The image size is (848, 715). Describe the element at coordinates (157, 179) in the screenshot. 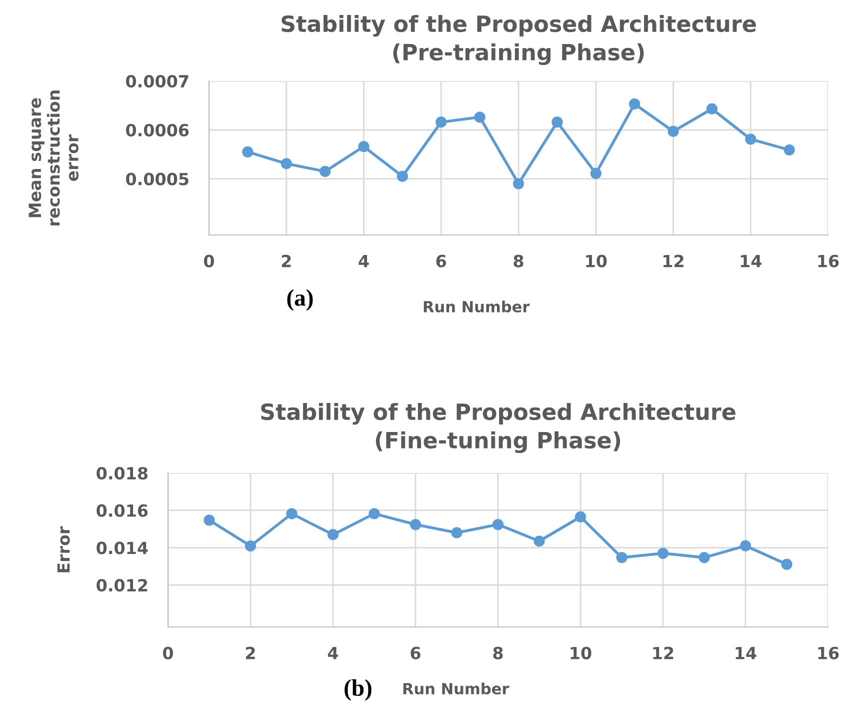

I see `y-tick-label: 0.0005` at that location.